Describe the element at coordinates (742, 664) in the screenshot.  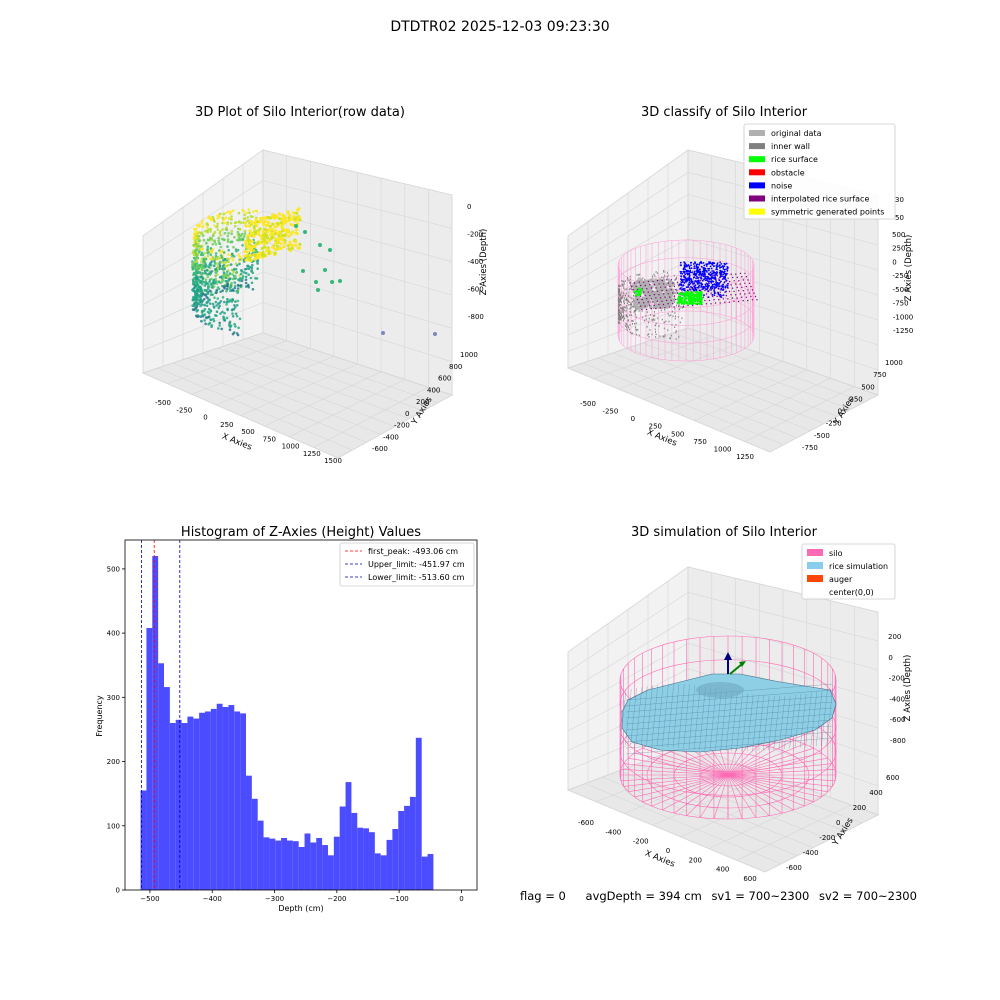
I see `auger-arrow-y` at that location.